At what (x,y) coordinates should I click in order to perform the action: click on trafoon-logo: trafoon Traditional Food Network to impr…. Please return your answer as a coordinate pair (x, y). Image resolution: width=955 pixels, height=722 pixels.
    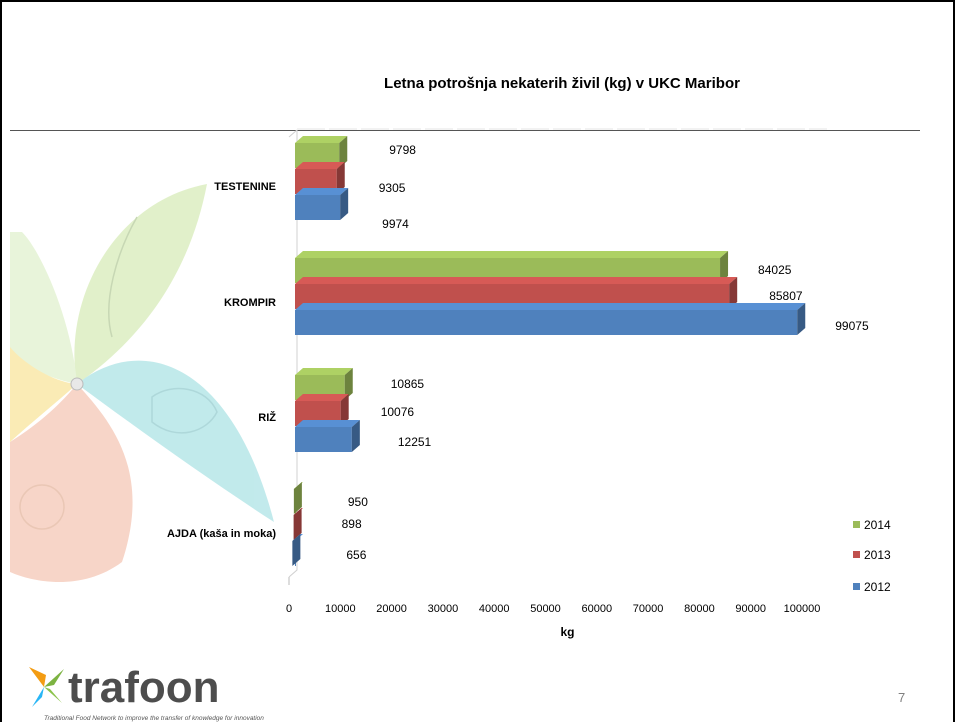
    Looking at the image, I should click on (174, 689).